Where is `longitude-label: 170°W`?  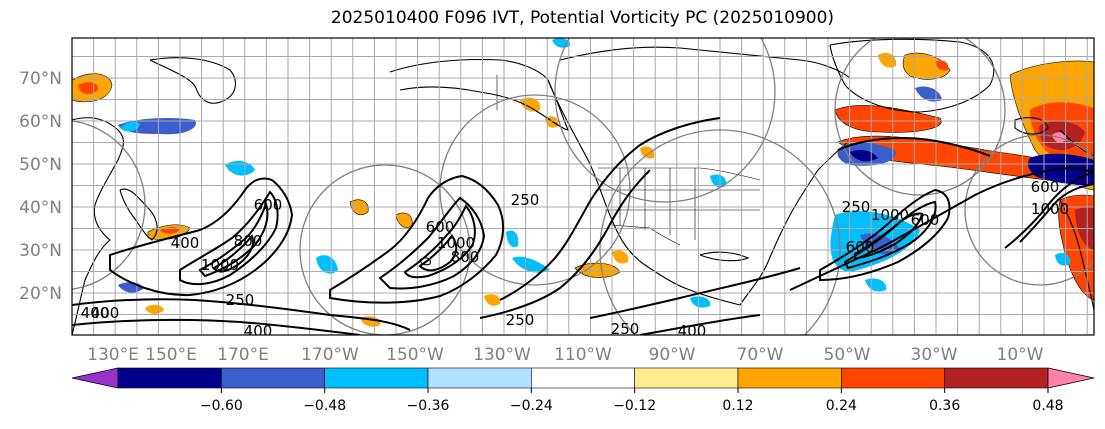 longitude-label: 170°W is located at coordinates (330, 355).